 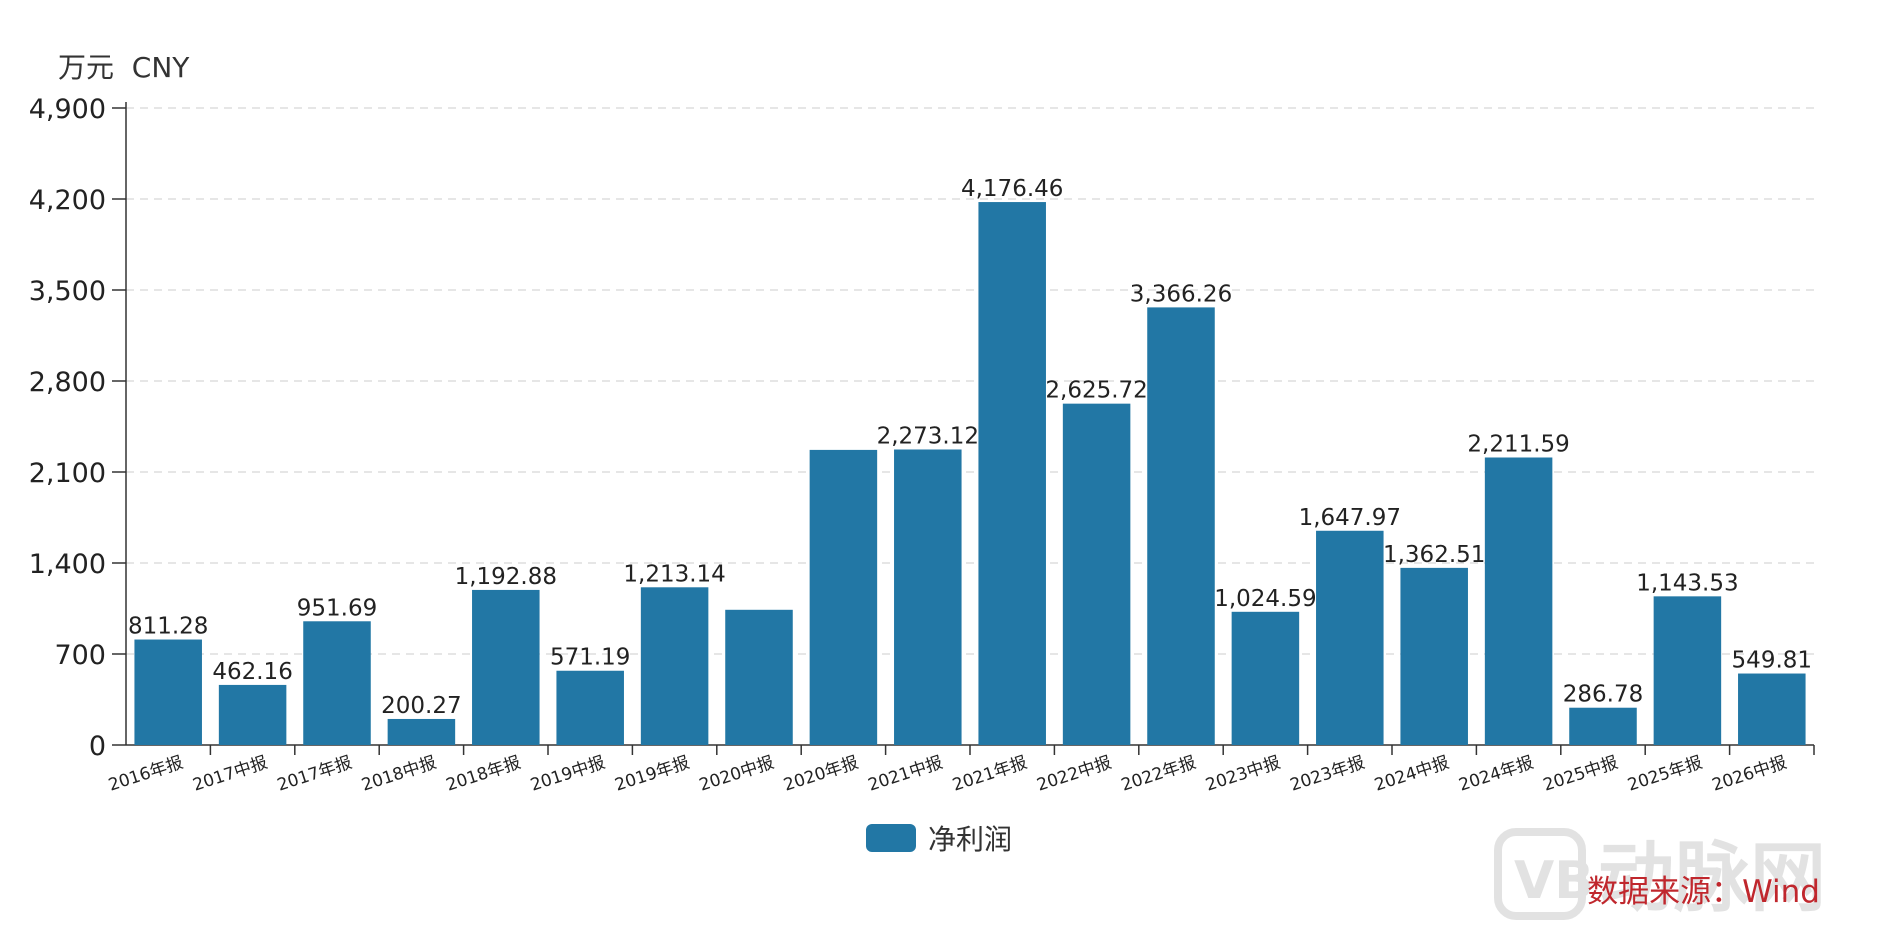 I want to click on legend-label: 净利润, so click(x=970, y=839).